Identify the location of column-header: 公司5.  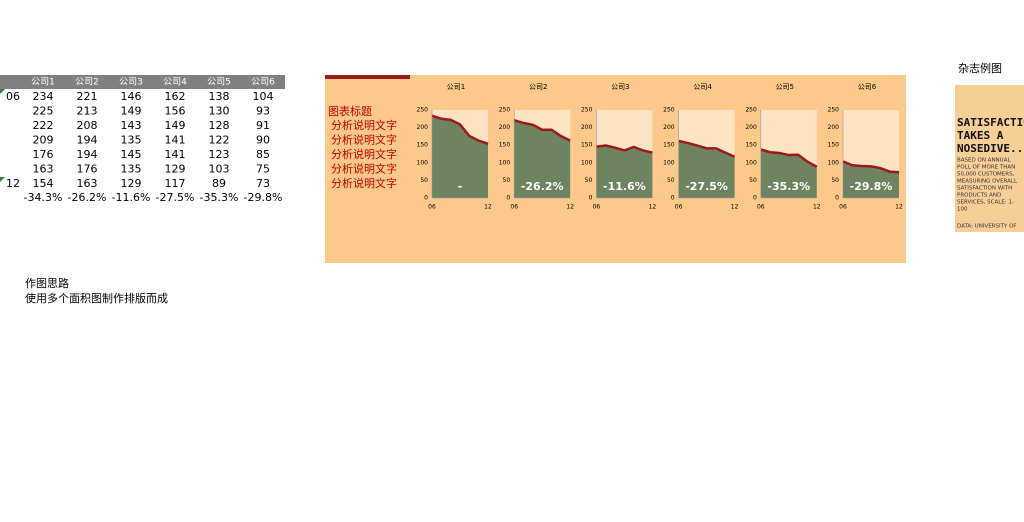
(219, 82).